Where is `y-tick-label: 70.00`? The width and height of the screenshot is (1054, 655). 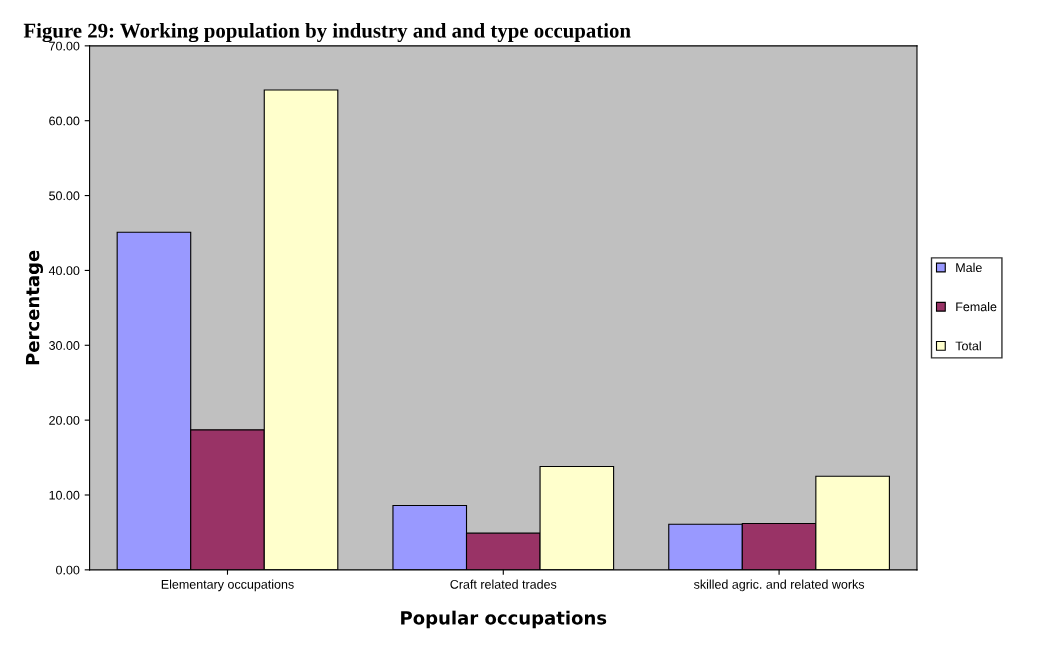 y-tick-label: 70.00 is located at coordinates (64, 46).